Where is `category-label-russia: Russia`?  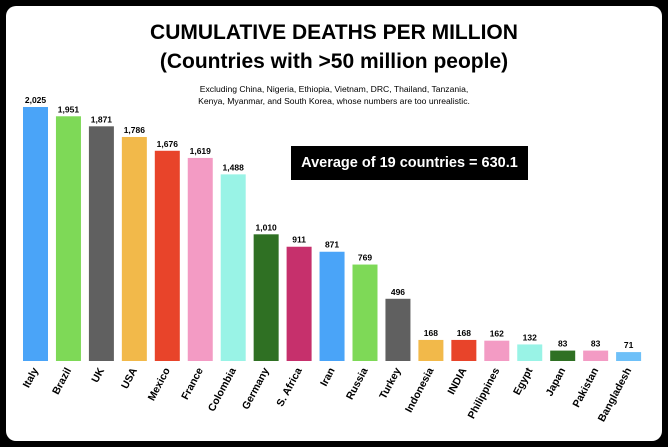
category-label-russia: Russia is located at coordinates (357, 384).